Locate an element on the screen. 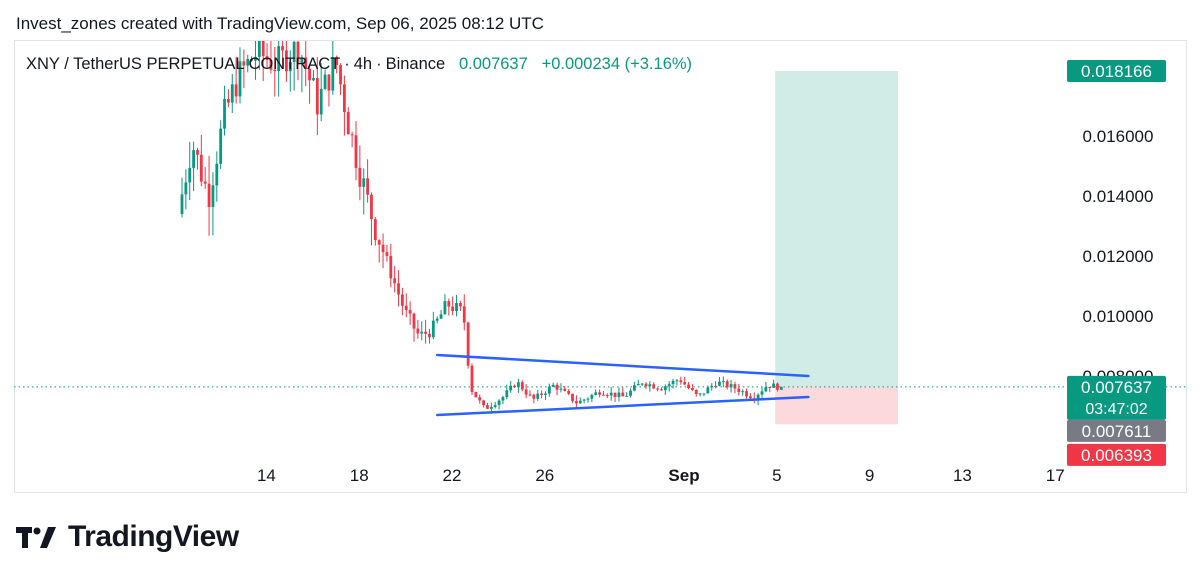  interval-label: 4h is located at coordinates (363, 64).